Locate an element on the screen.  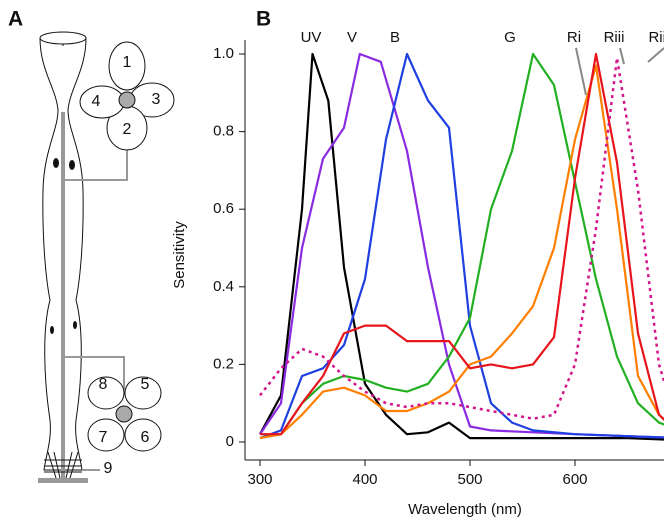
series-label-name: V is located at coordinates (352, 37).